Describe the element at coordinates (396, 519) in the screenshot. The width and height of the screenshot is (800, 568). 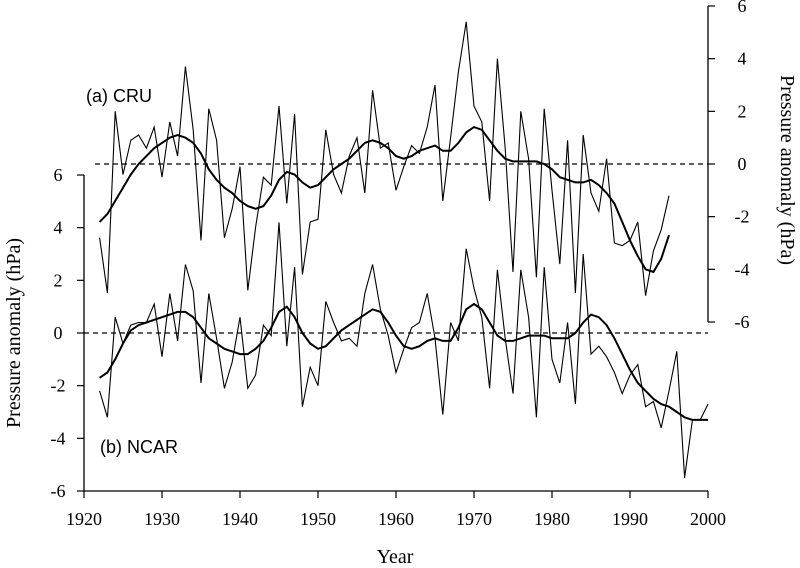
I see `x-tick-label: 1960` at that location.